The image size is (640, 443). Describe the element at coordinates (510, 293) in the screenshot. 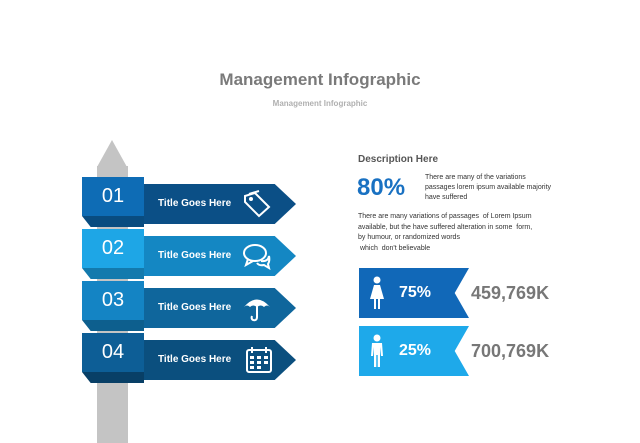

I see `stat-value: 459,769K` at that location.